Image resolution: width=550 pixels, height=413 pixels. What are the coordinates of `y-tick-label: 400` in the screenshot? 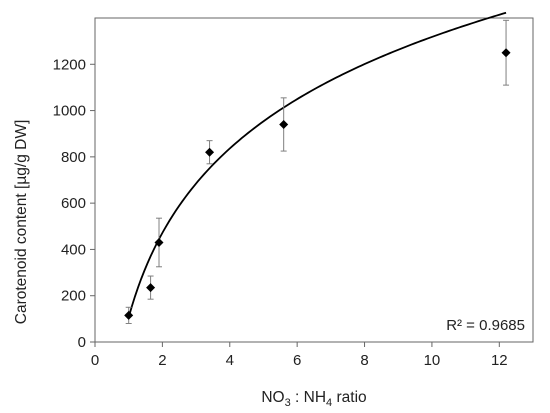 It's located at (73, 249).